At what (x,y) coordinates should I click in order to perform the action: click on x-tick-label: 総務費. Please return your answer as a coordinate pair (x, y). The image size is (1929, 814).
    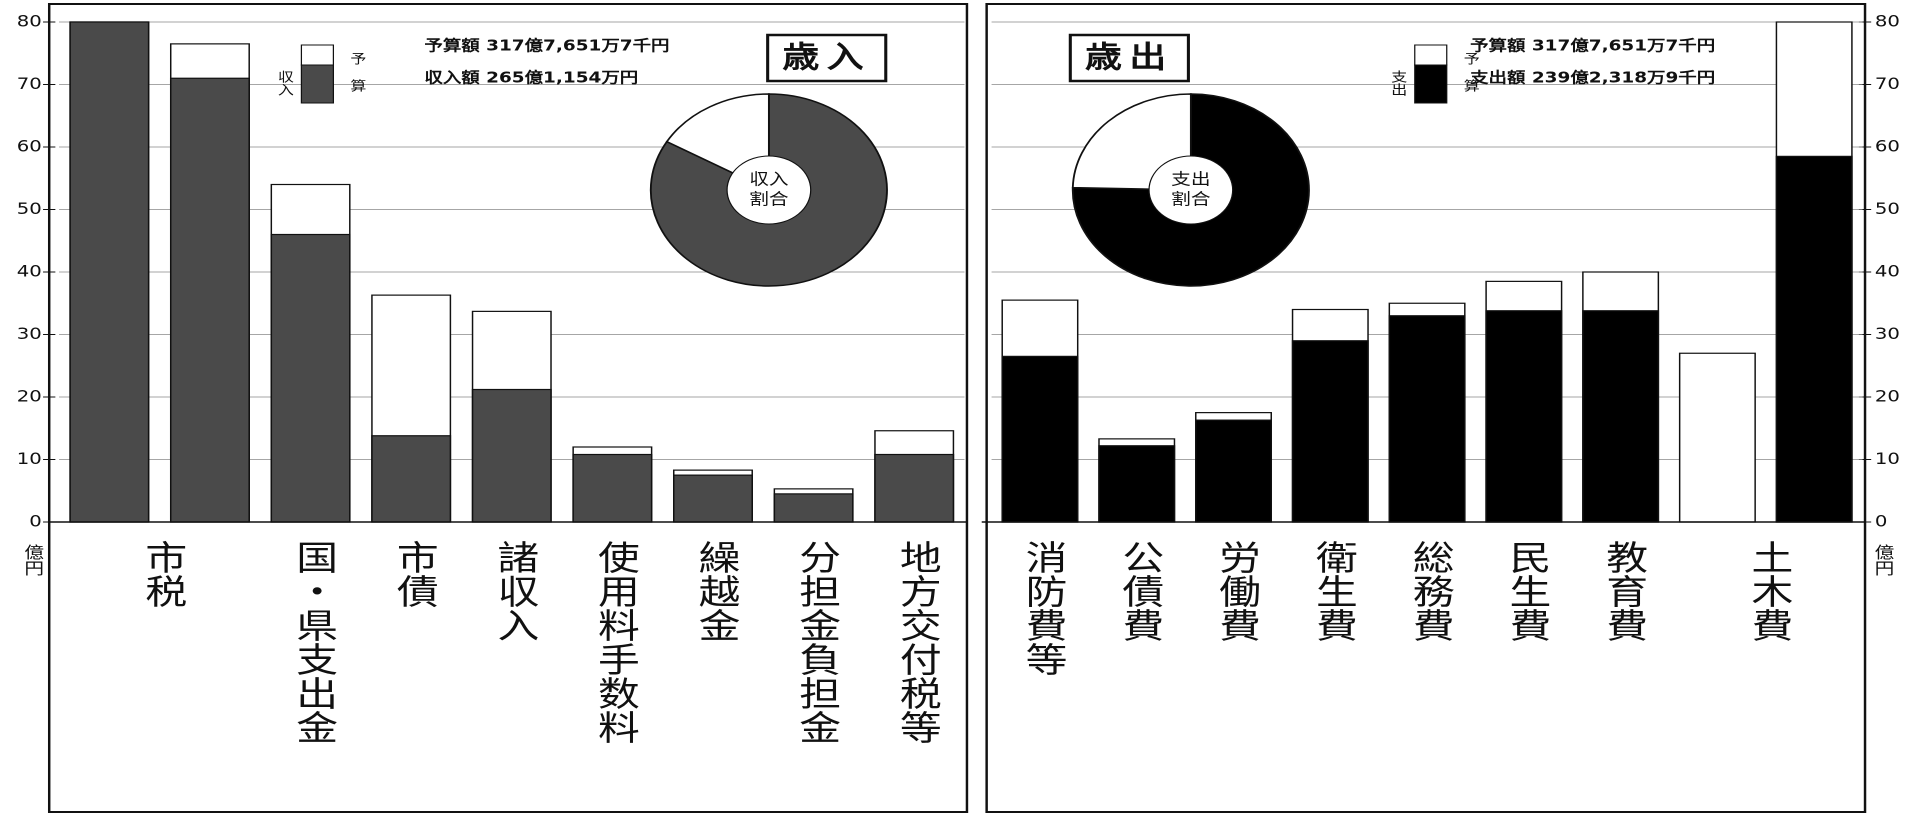
    Looking at the image, I should click on (1430, 591).